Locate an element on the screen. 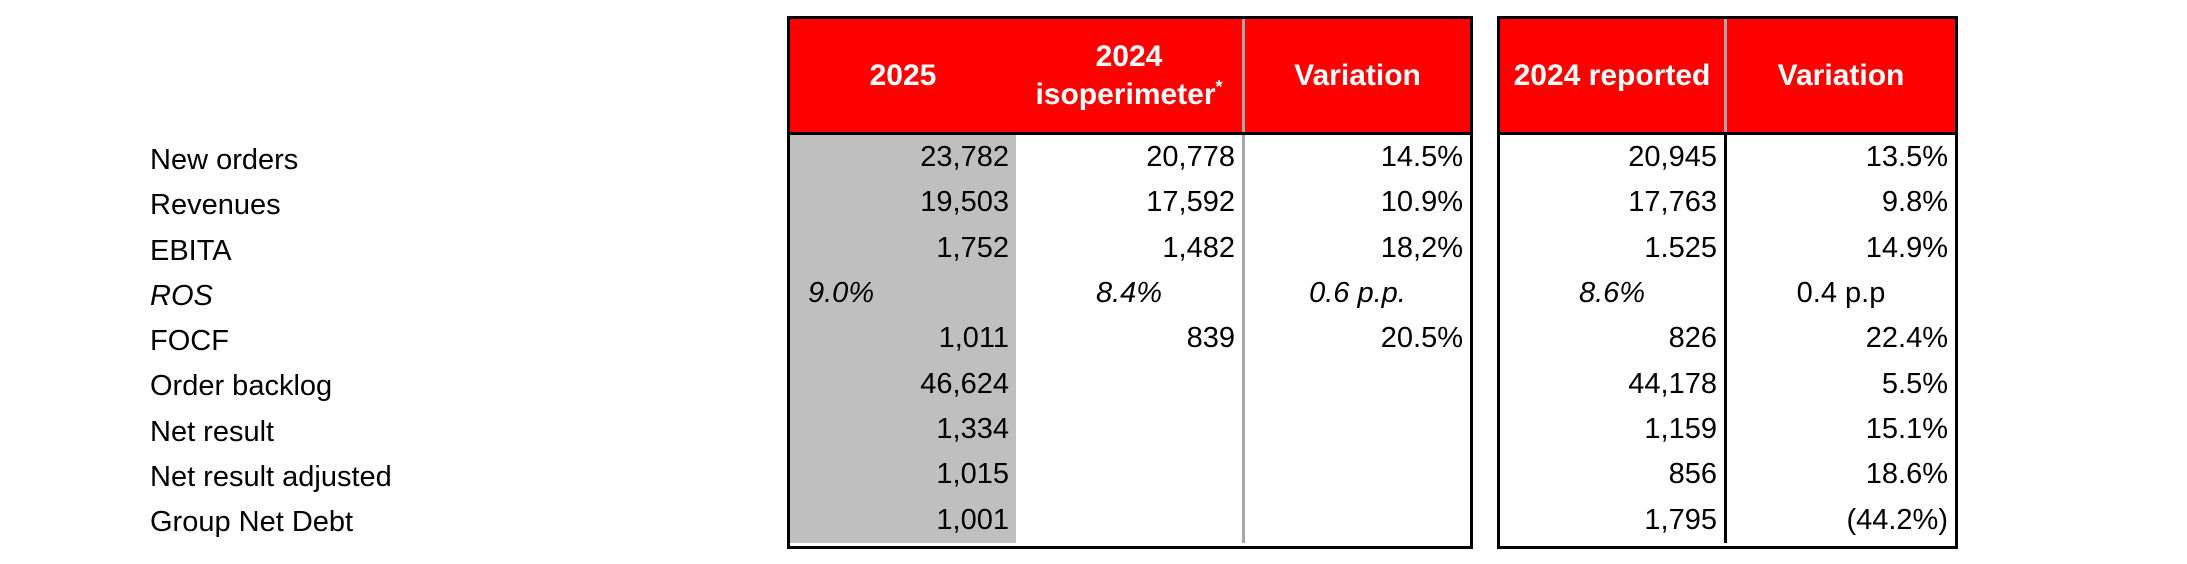  table-row: 23,782 20,778 14.5% is located at coordinates (1130, 158).